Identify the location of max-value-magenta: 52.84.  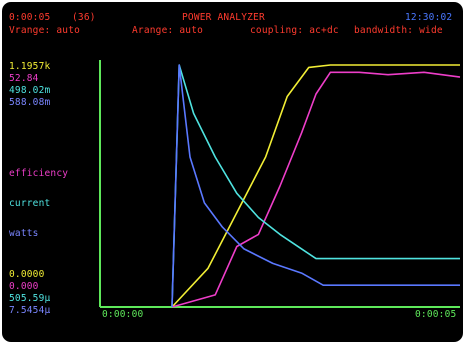
(24, 78).